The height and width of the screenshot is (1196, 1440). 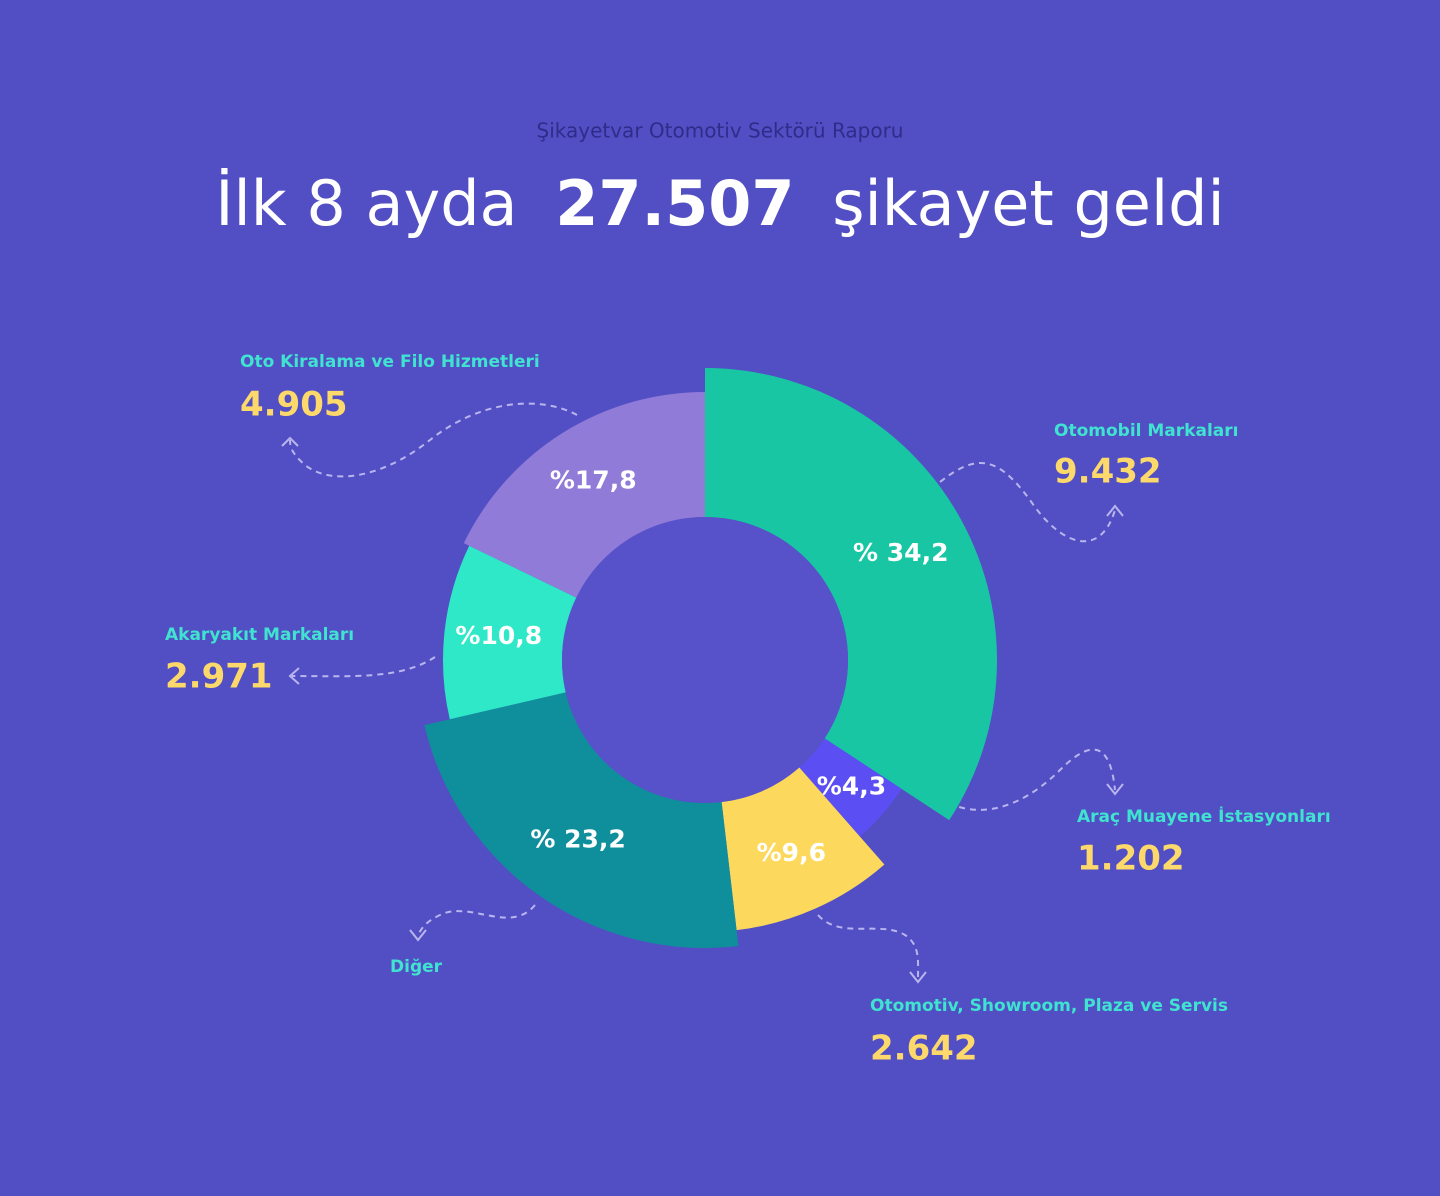 What do you see at coordinates (416, 967) in the screenshot?
I see `category-label: Diğer` at bounding box center [416, 967].